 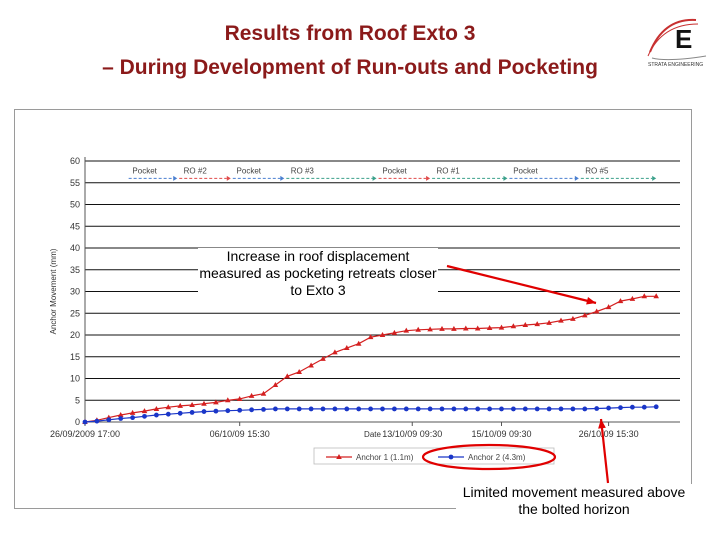 What do you see at coordinates (75, 357) in the screenshot?
I see `y-tick-label: 15` at bounding box center [75, 357].